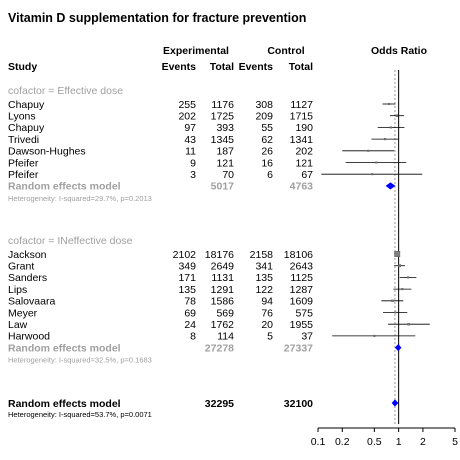 Image resolution: width=460 pixels, height=460 pixels. Describe the element at coordinates (302, 117) in the screenshot. I see `ctrl-total: 1715` at that location.